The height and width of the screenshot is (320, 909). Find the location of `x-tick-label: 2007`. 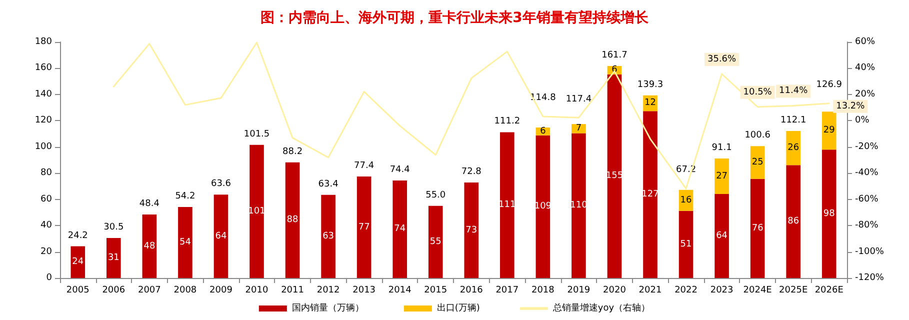

x-tick-label: 2007 is located at coordinates (149, 291).